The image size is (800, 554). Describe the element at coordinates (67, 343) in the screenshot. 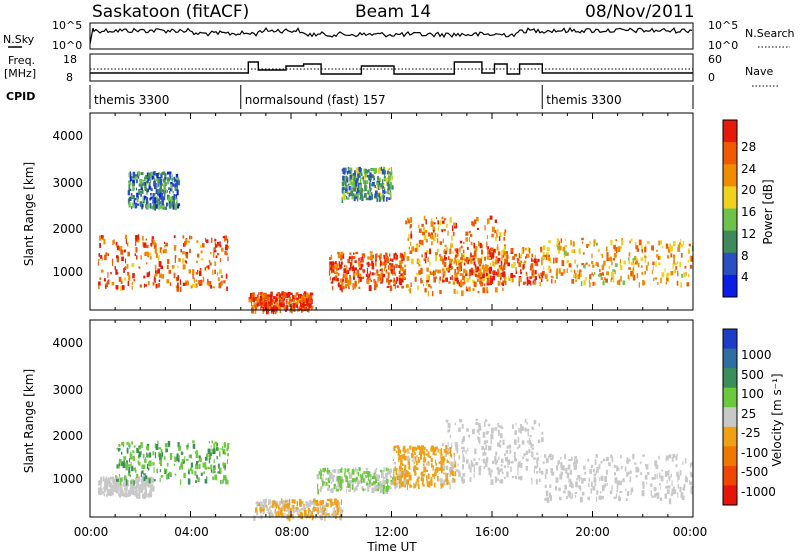

I see `velocity-ytick: 4000` at that location.